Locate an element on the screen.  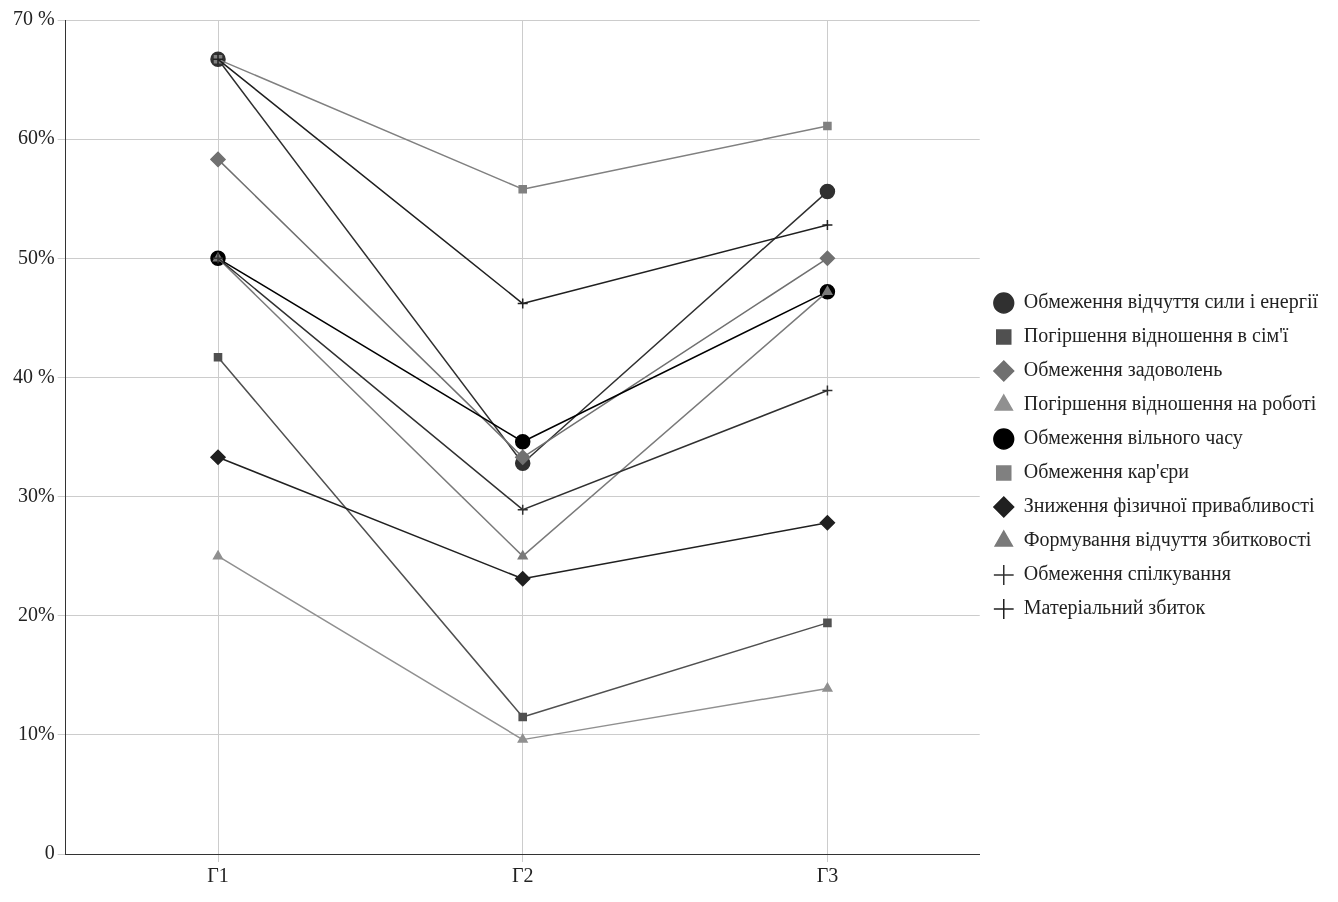
legend-label: Зниження фізичної привабливості is located at coordinates (1169, 506).